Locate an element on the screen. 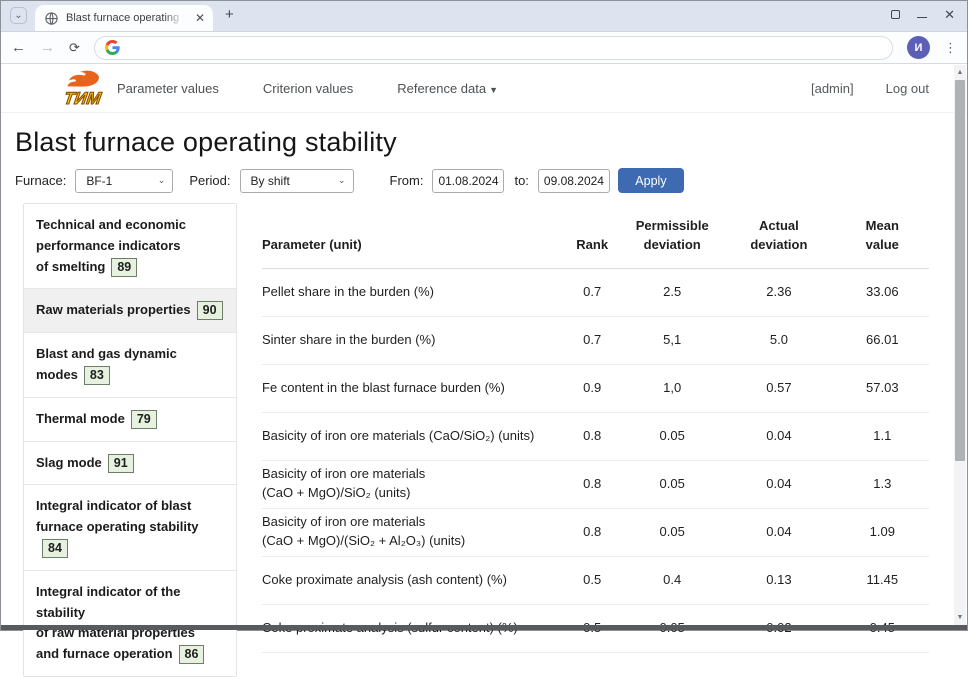  address-bar is located at coordinates (493, 47).